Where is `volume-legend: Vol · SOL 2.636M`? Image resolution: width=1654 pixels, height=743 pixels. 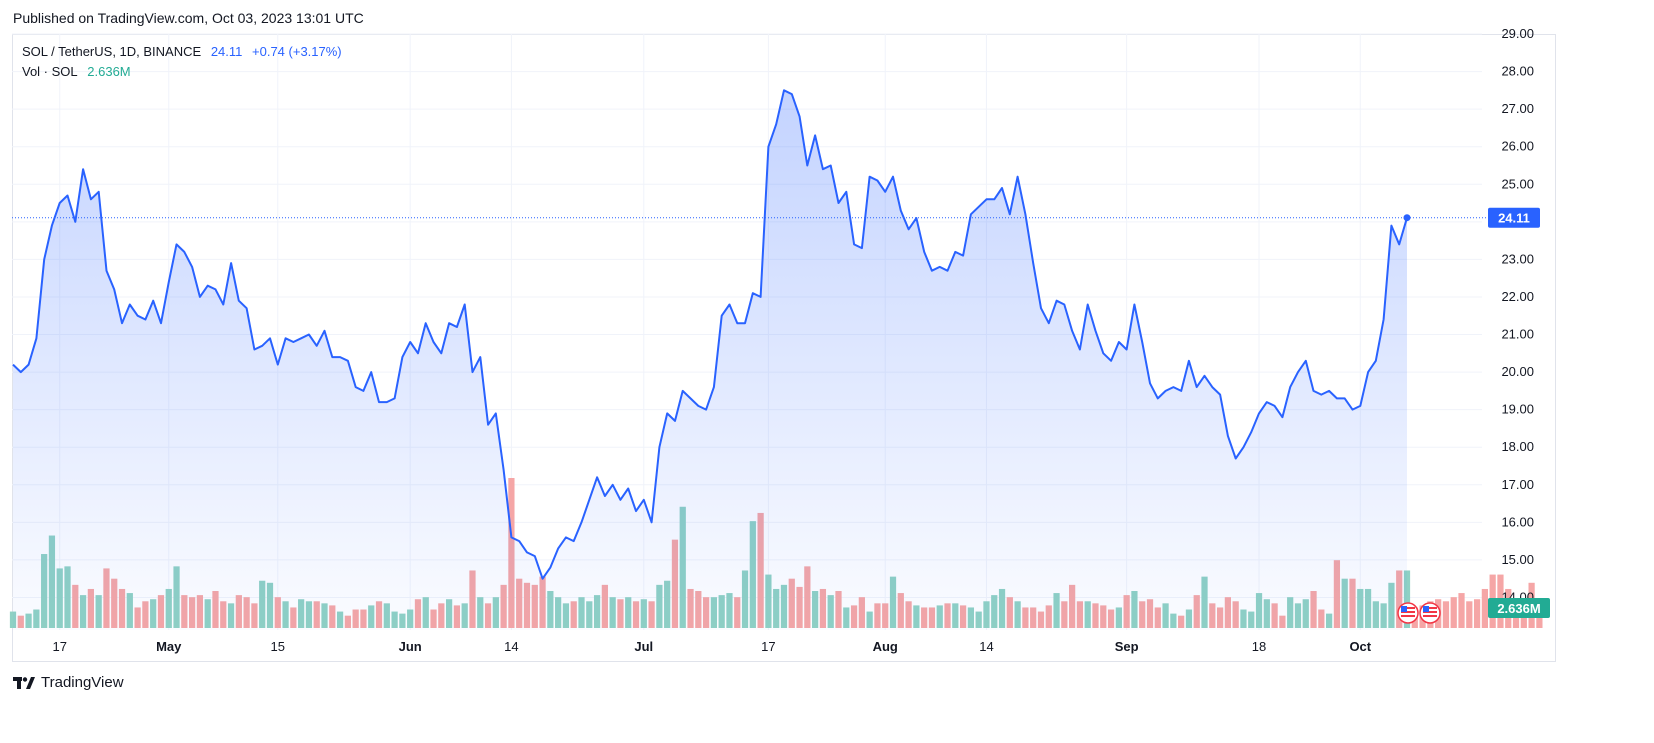
volume-legend: Vol · SOL 2.636M is located at coordinates (79, 71).